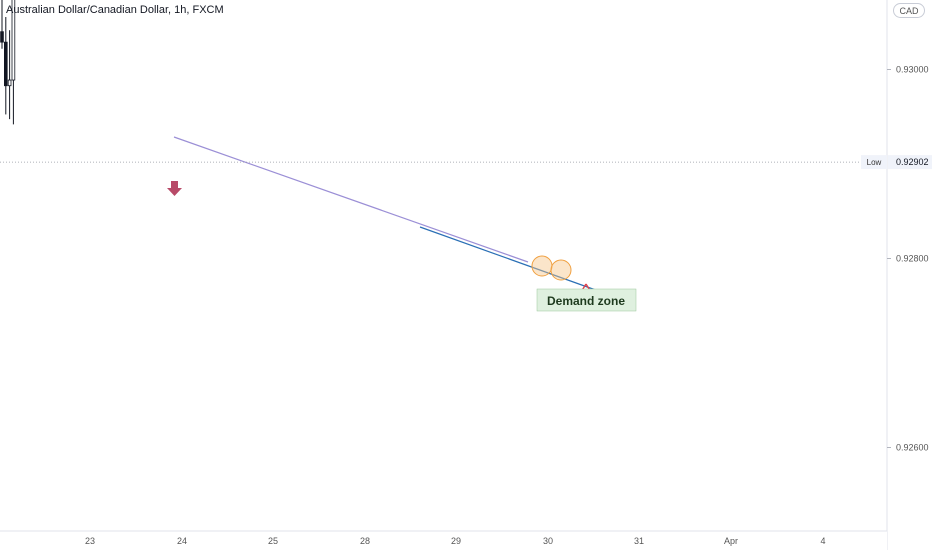 The width and height of the screenshot is (932, 550). What do you see at coordinates (912, 70) in the screenshot?
I see `y-tick-label: 0.93000` at bounding box center [912, 70].